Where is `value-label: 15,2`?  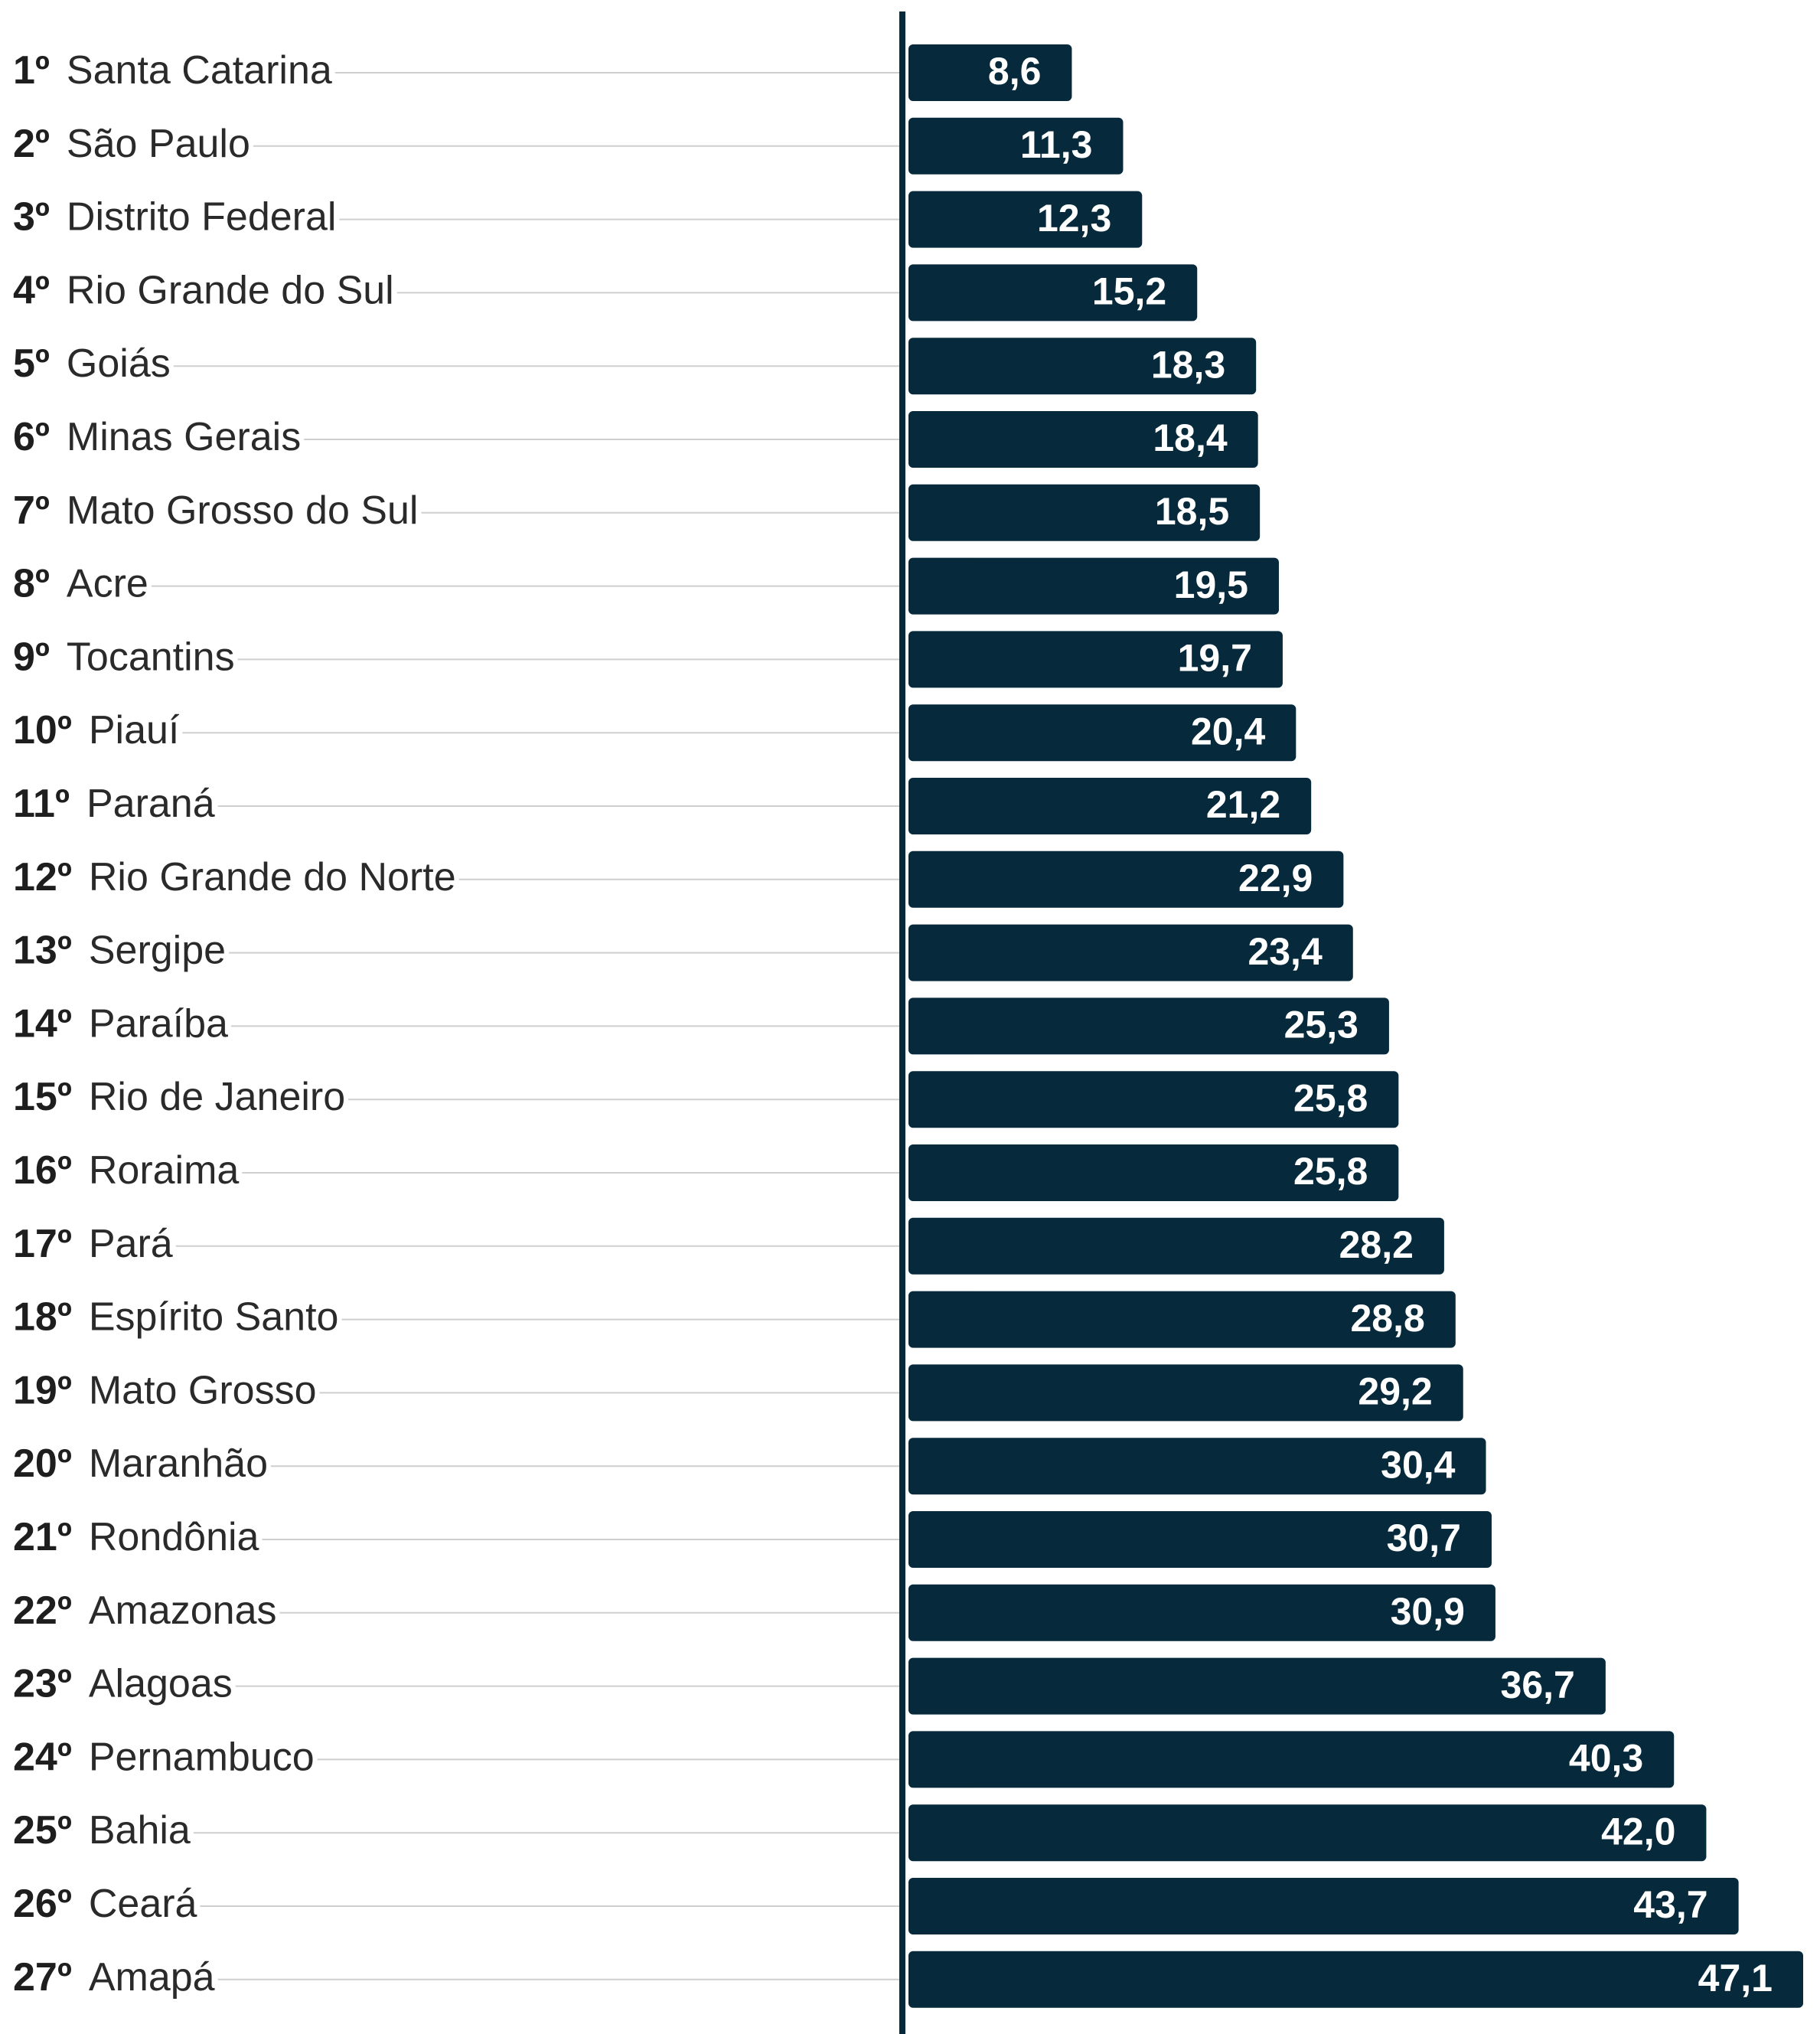
value-label: 15,2 is located at coordinates (1129, 291).